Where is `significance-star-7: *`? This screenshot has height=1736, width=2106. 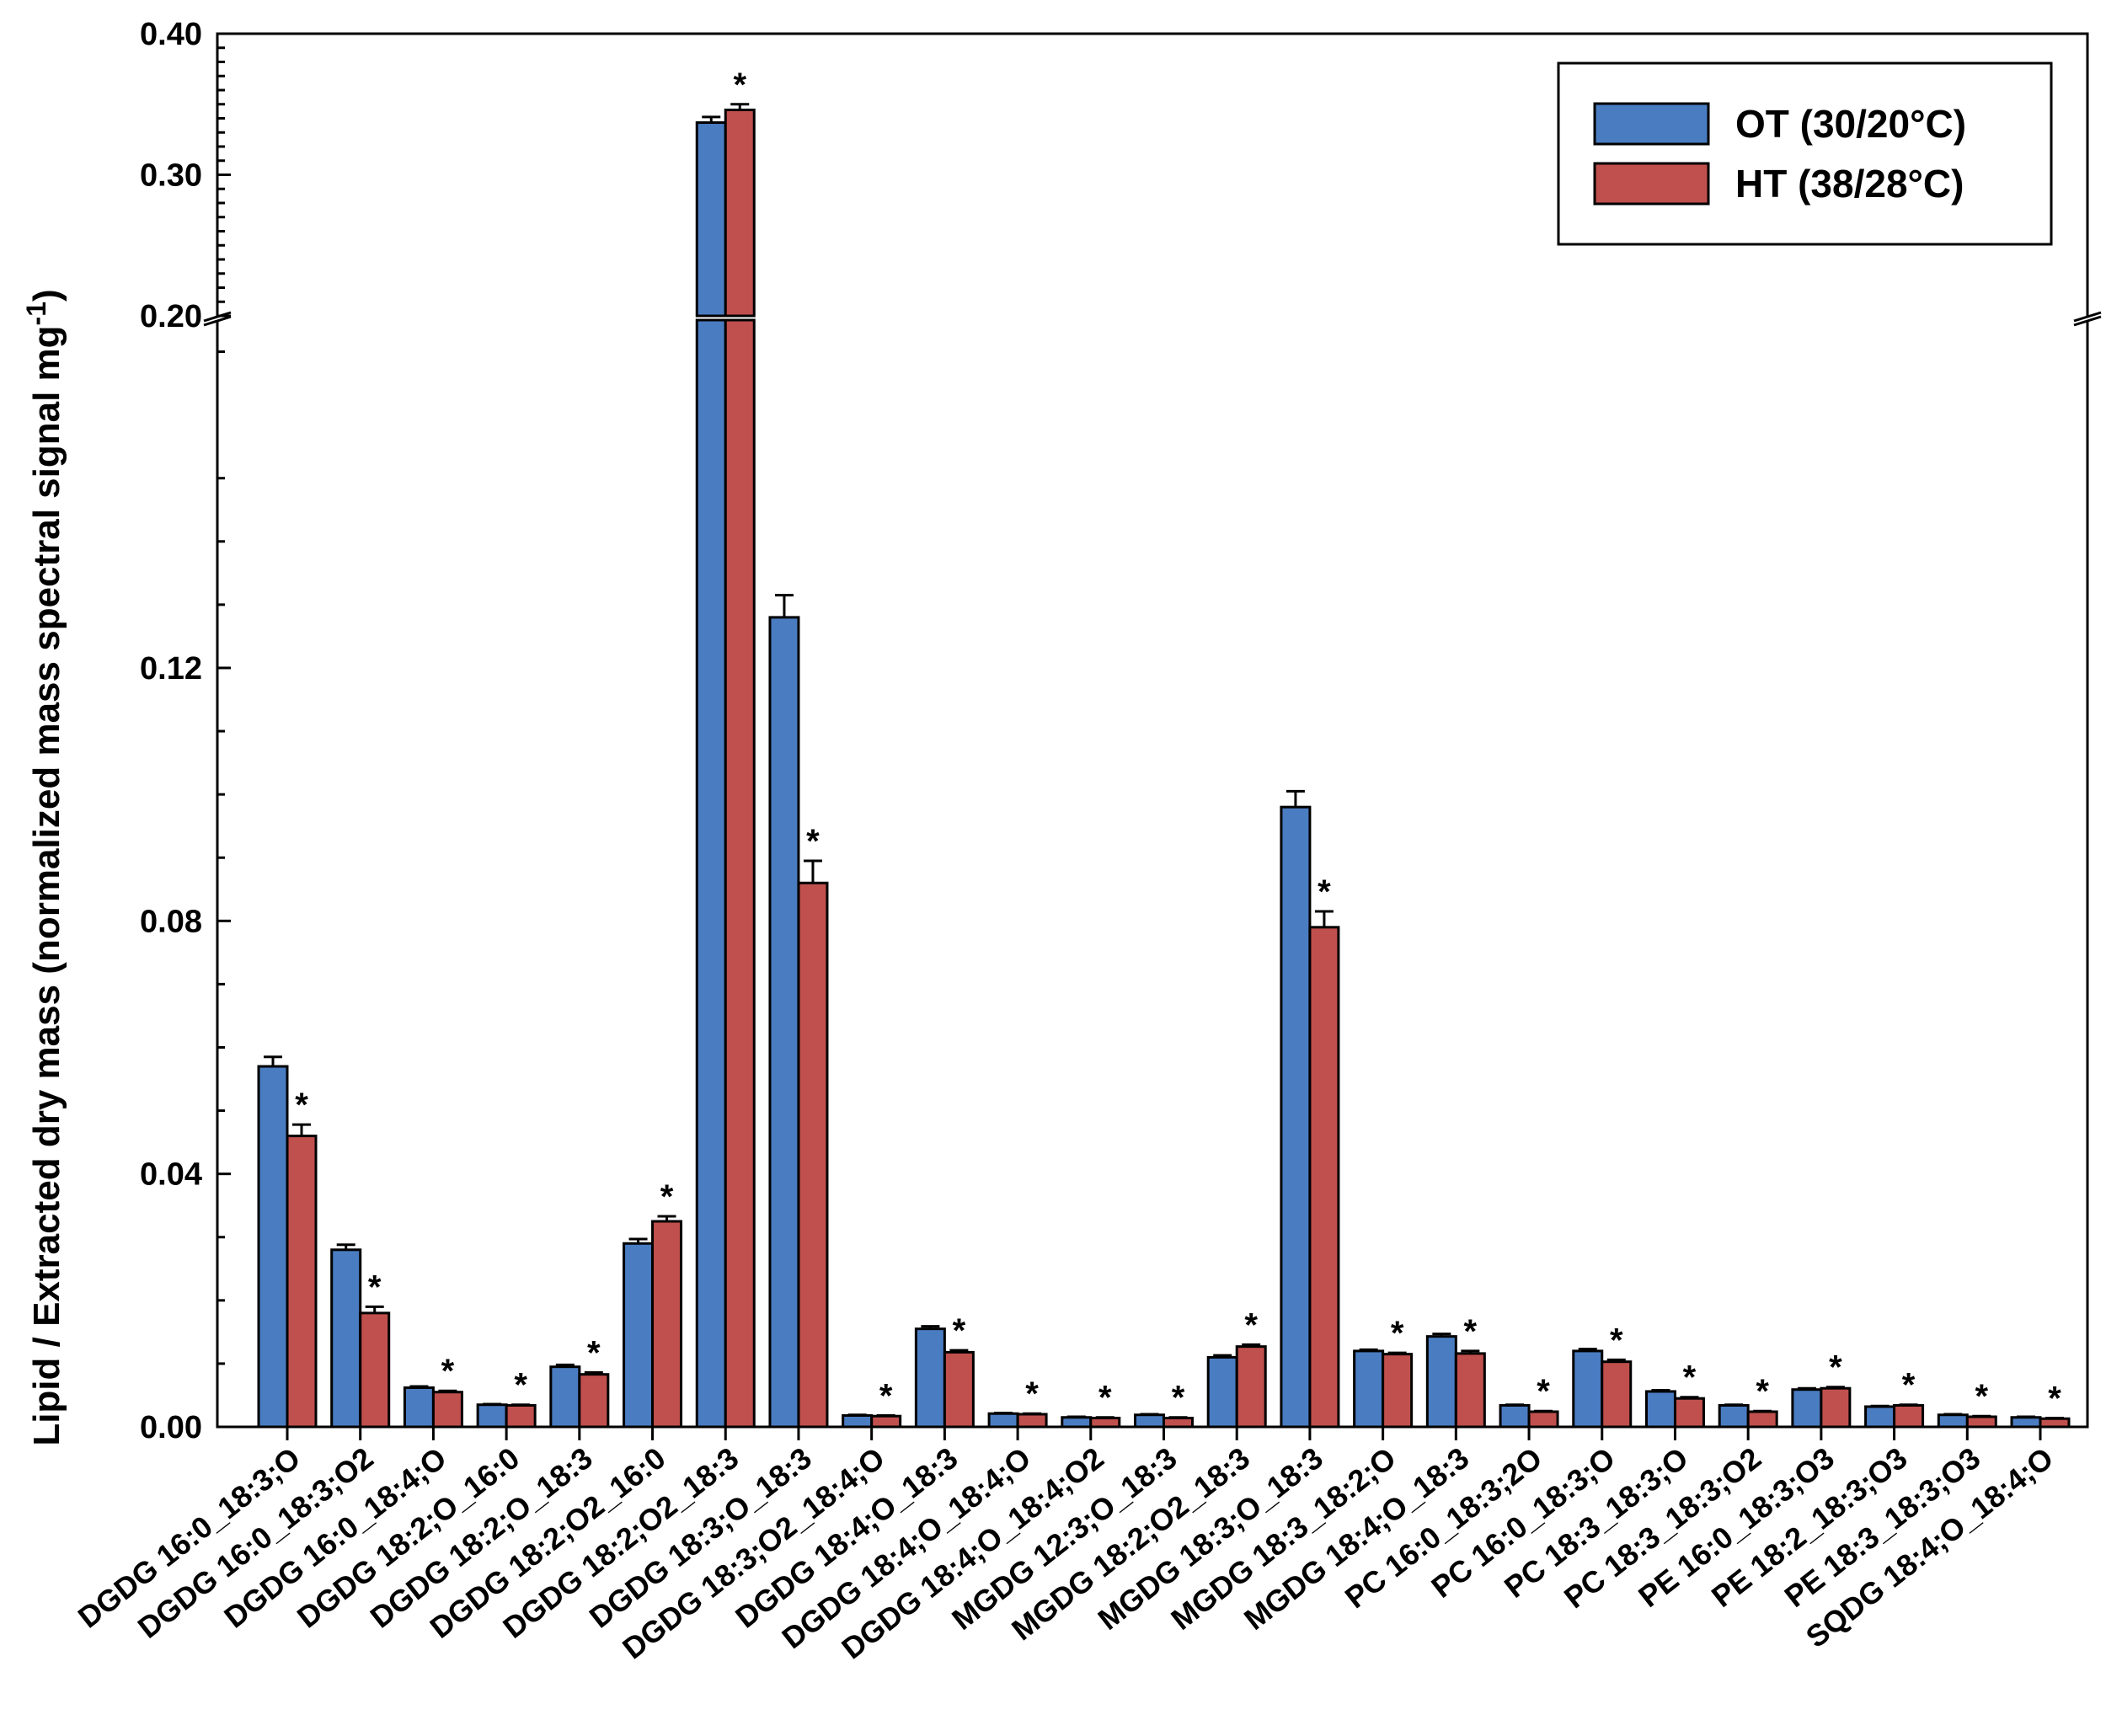 significance-star-7: * is located at coordinates (813, 841).